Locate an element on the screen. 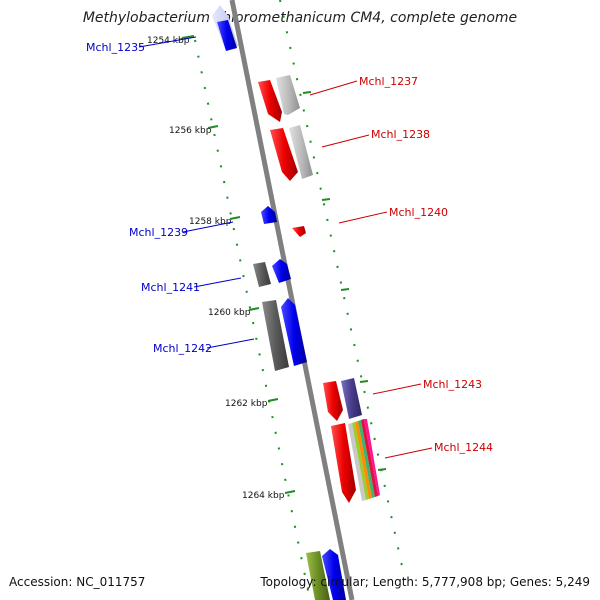  gene-label-mchl-1239: Mchl_1239 is located at coordinates (158, 232).